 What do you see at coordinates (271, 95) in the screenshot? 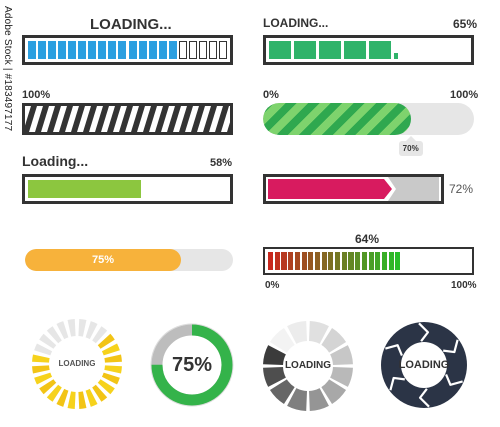
I see `striped-green-start-label: 0%` at bounding box center [271, 95].